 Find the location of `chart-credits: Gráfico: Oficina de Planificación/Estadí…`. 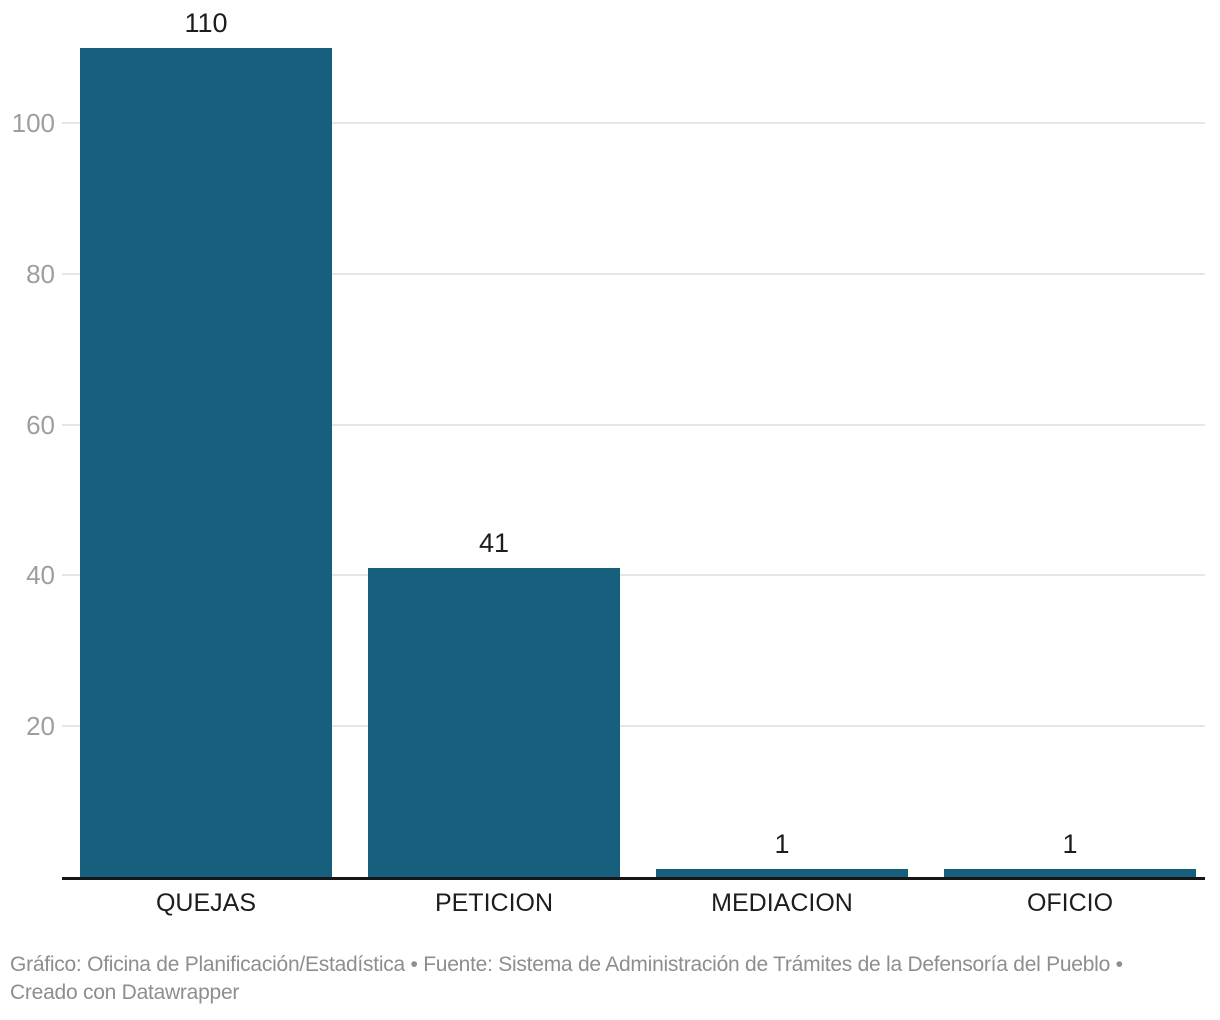

chart-credits: Gráfico: Oficina de Planificación/Estadí… is located at coordinates (612, 979).